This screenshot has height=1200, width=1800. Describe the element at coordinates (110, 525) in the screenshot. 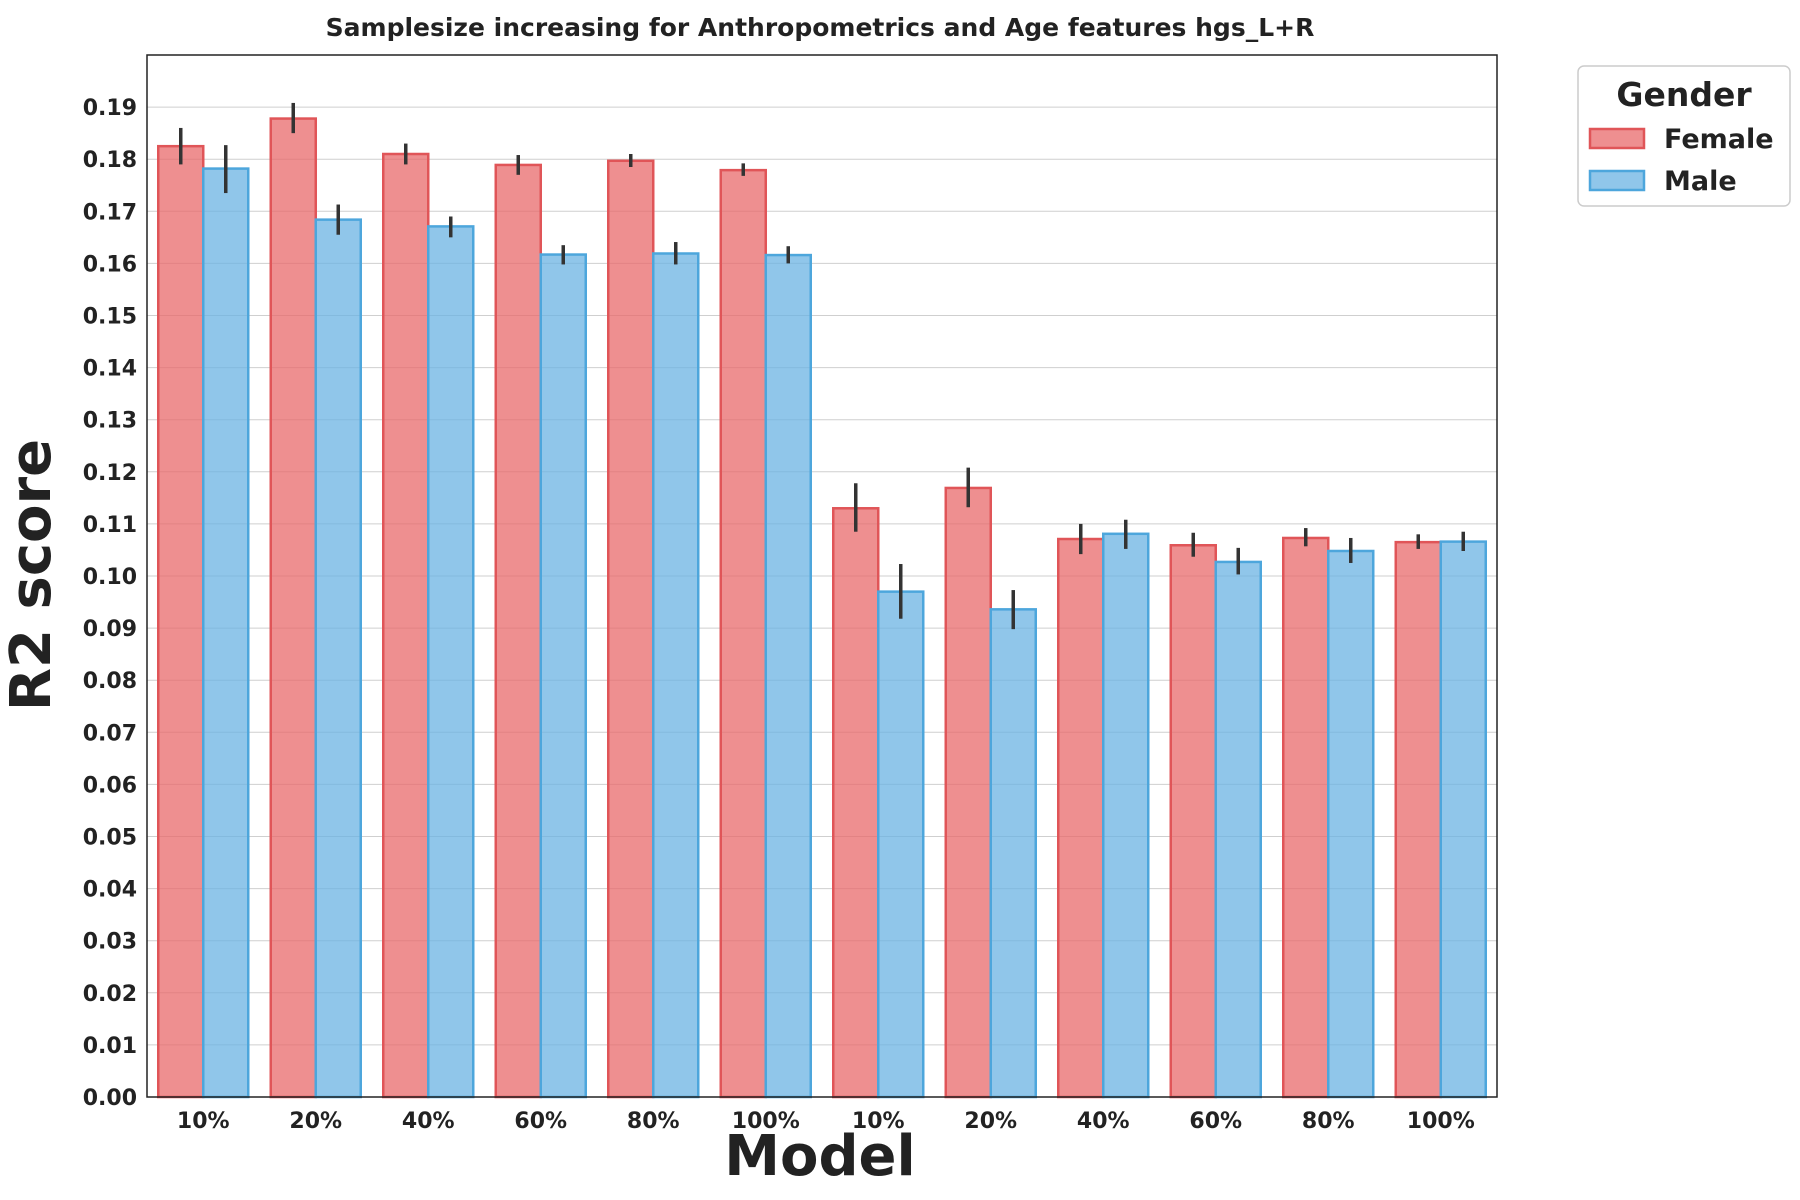

I see `y-tick-label: 0.11` at that location.